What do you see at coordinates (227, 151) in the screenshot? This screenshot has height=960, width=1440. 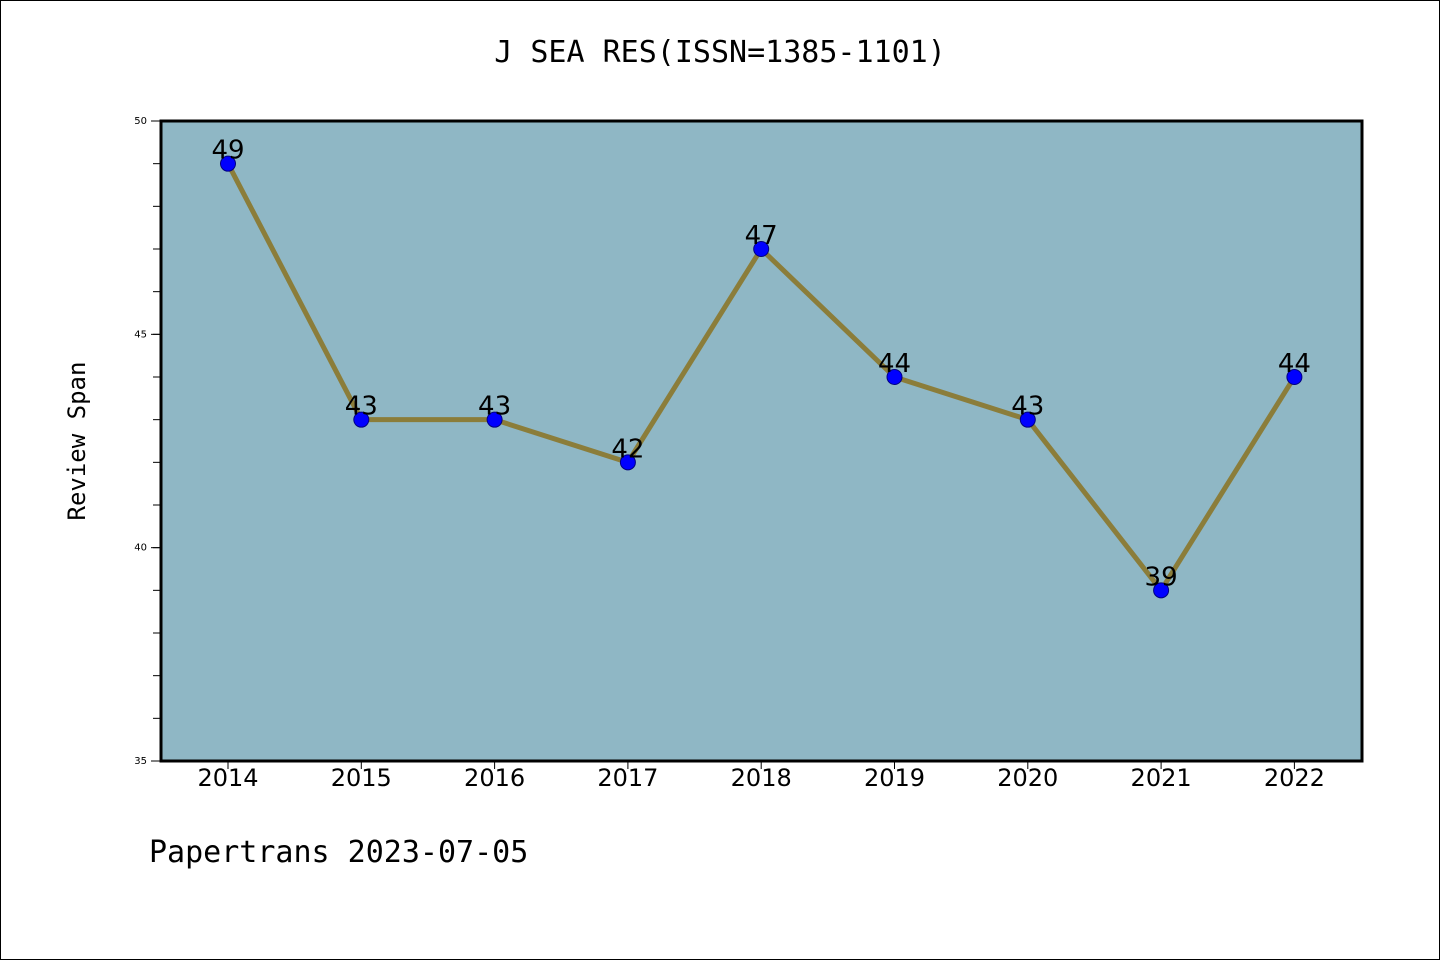 I see `data-label: 49` at bounding box center [227, 151].